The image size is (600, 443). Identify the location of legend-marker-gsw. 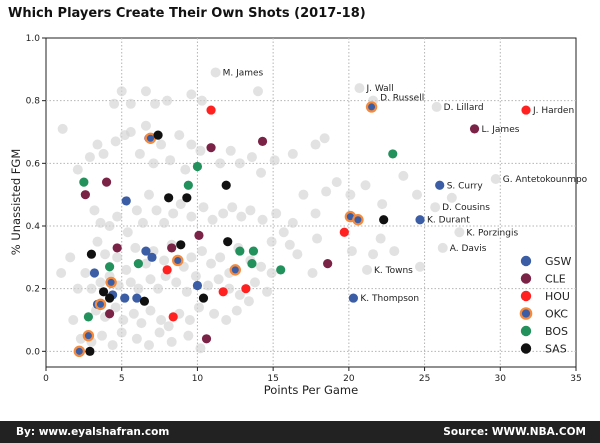
(526, 261).